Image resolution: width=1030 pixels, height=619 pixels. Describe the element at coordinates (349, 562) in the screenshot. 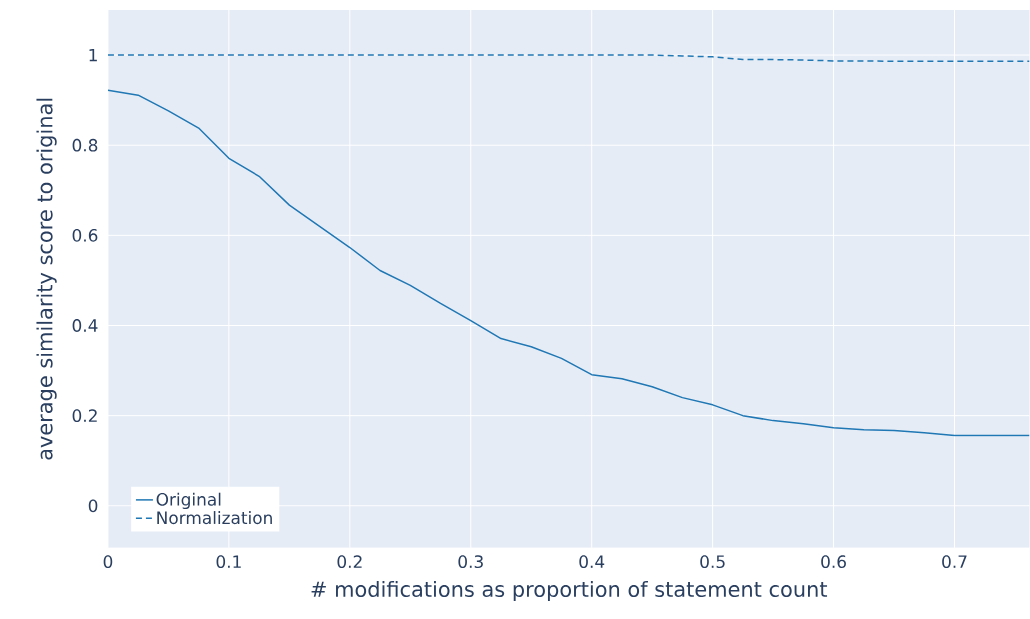

I see `x-tick-label: 0.2` at that location.